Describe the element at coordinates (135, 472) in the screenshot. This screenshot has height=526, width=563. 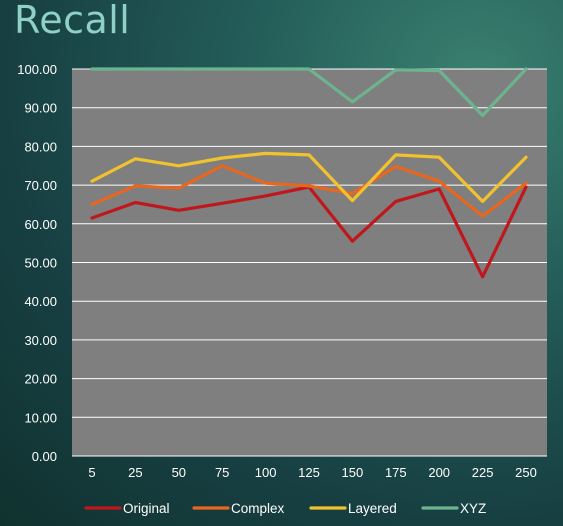
I see `x-tick-label: 25` at that location.